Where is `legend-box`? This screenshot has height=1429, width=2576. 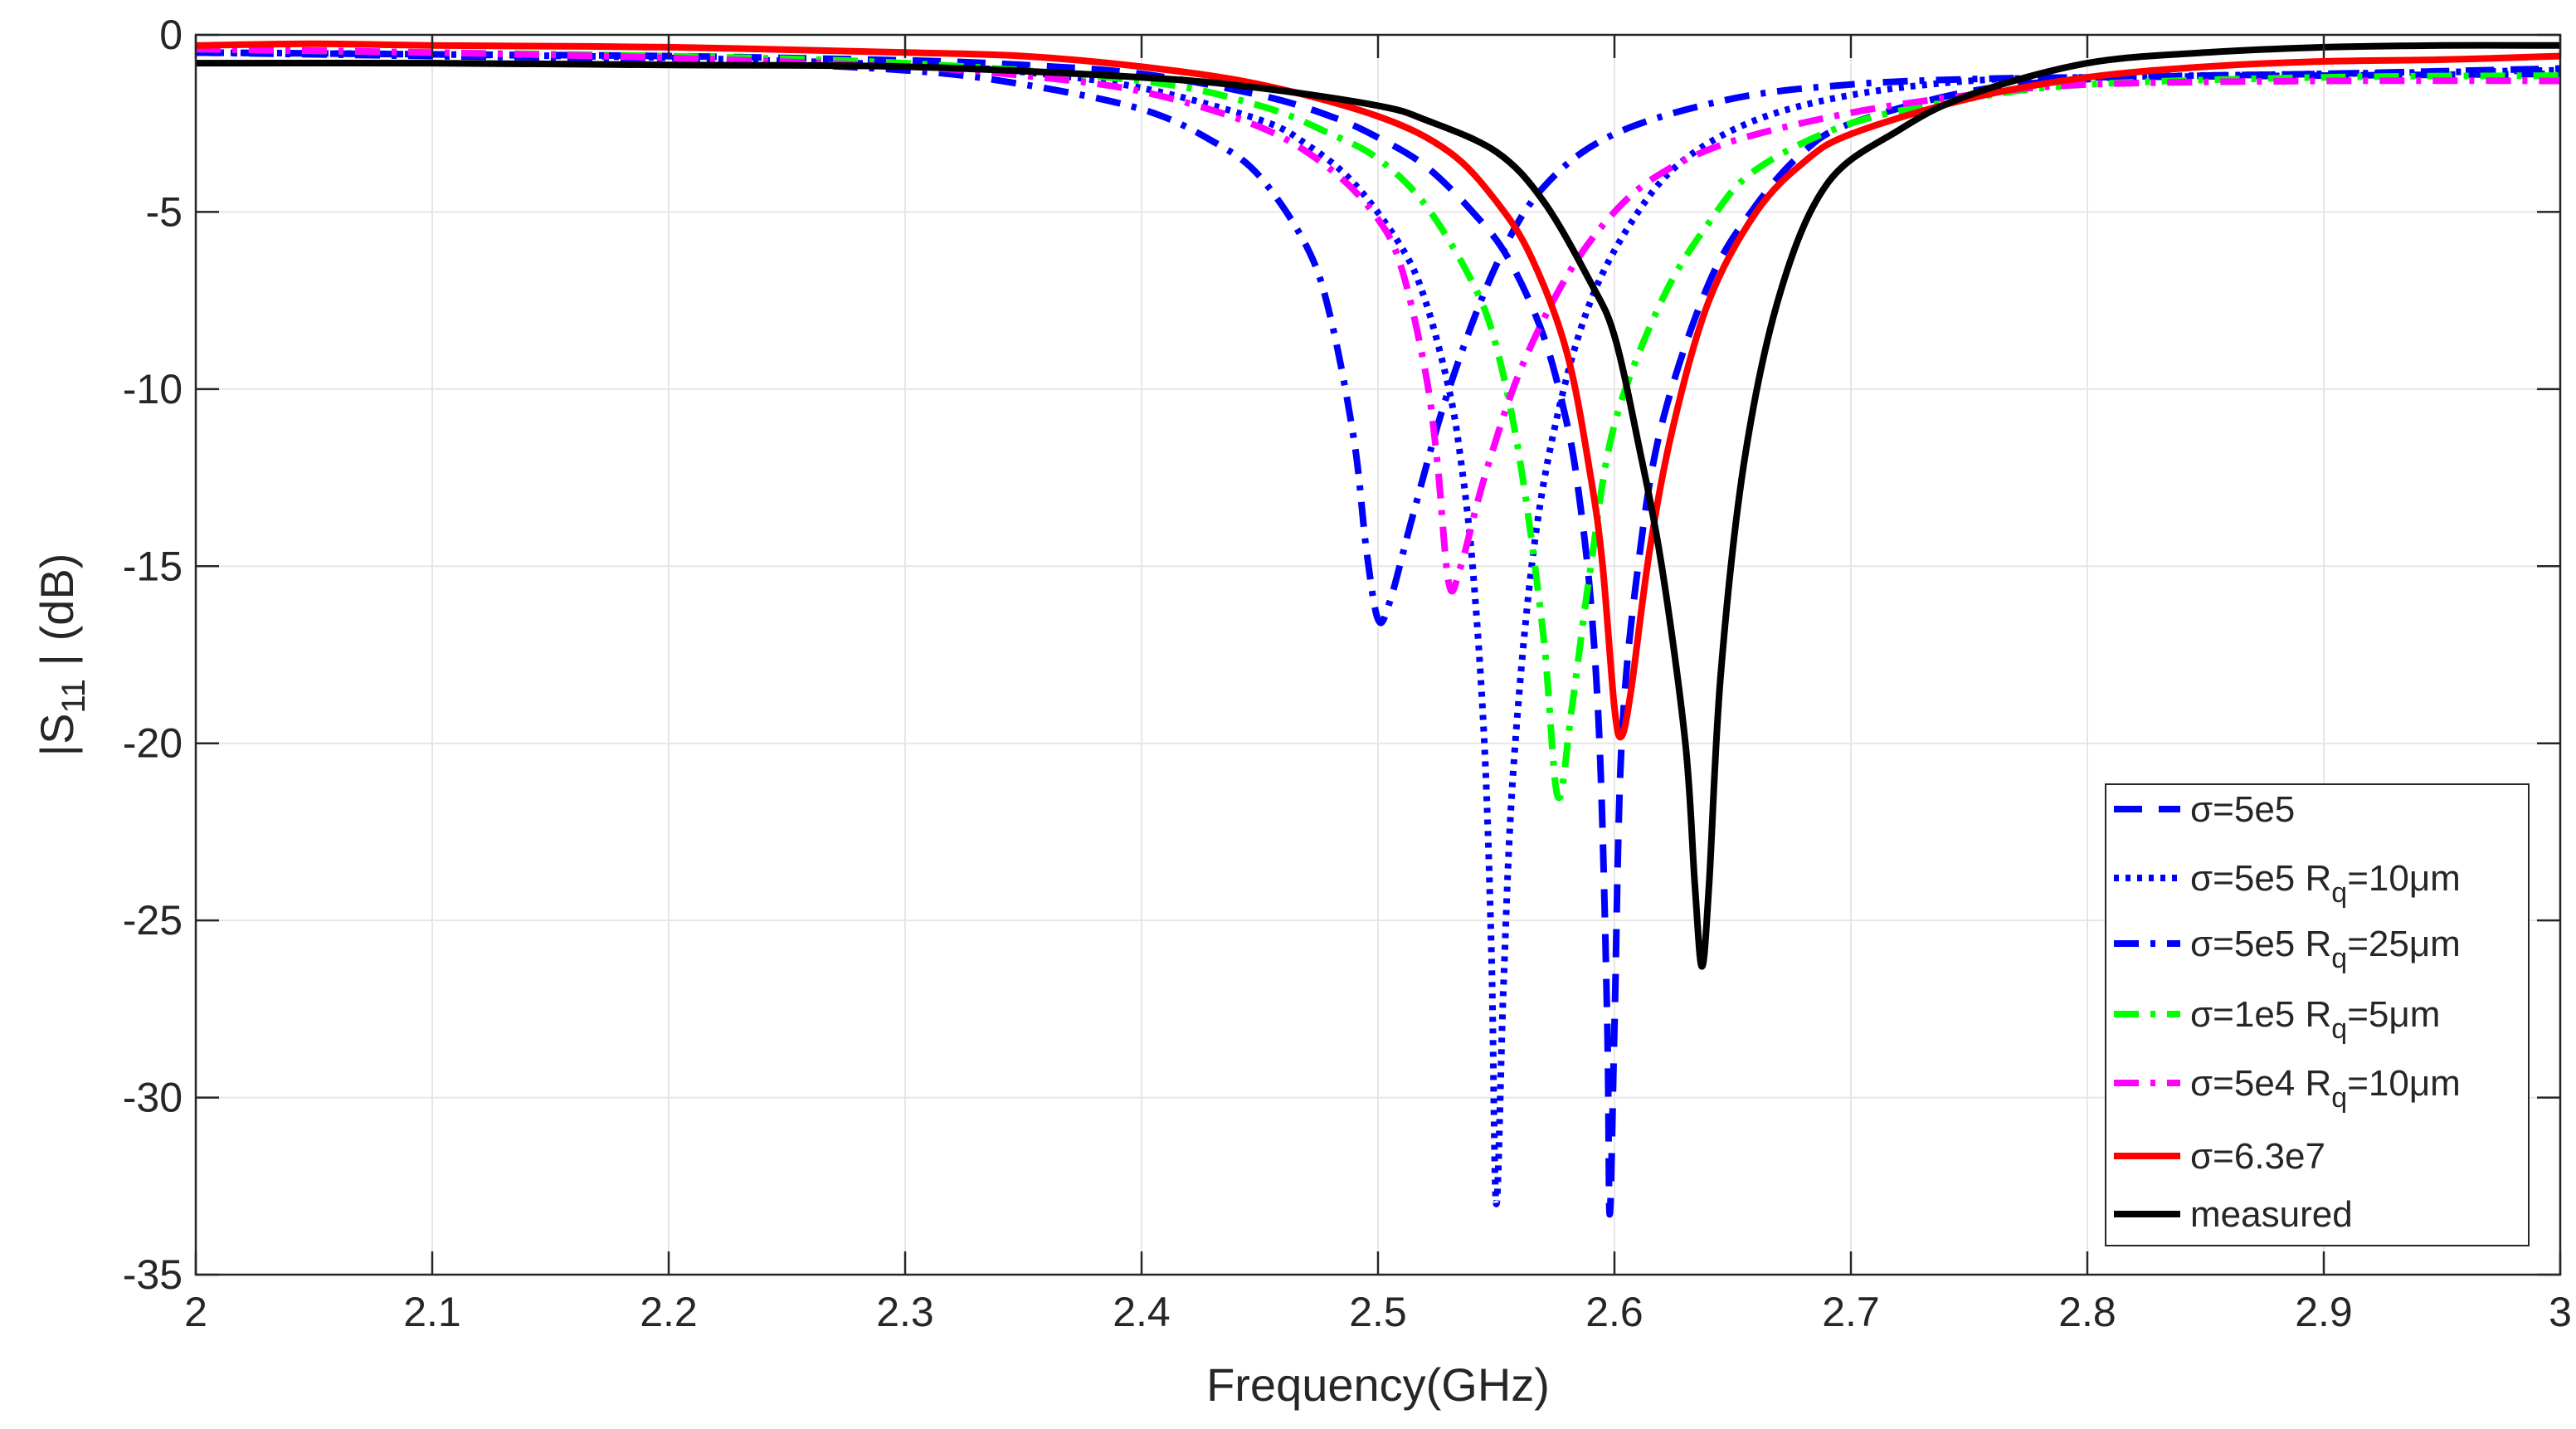
legend-box is located at coordinates (2317, 1014).